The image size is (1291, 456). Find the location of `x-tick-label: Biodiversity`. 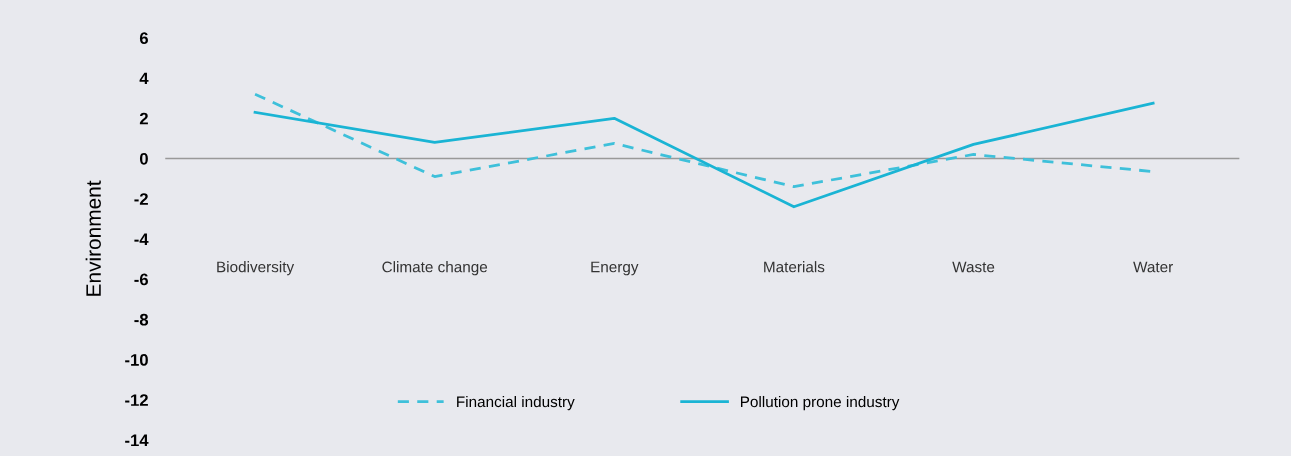

x-tick-label: Biodiversity is located at coordinates (256, 268).